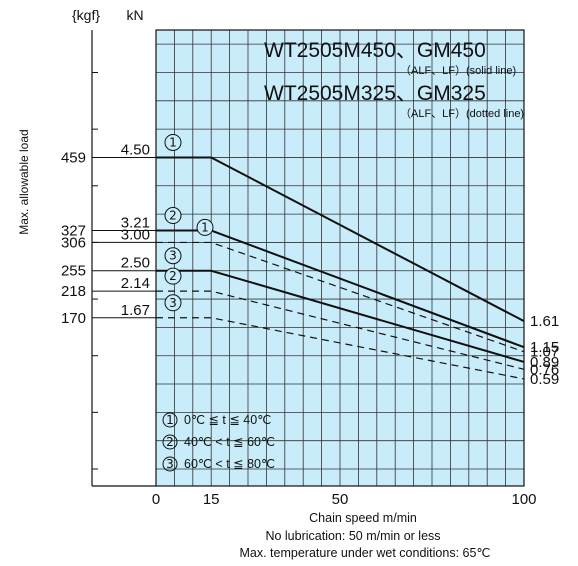 Image resolution: width=578 pixels, height=566 pixels. I want to click on note-lubrication: No lubrication: 50 m/min or less, so click(352, 536).